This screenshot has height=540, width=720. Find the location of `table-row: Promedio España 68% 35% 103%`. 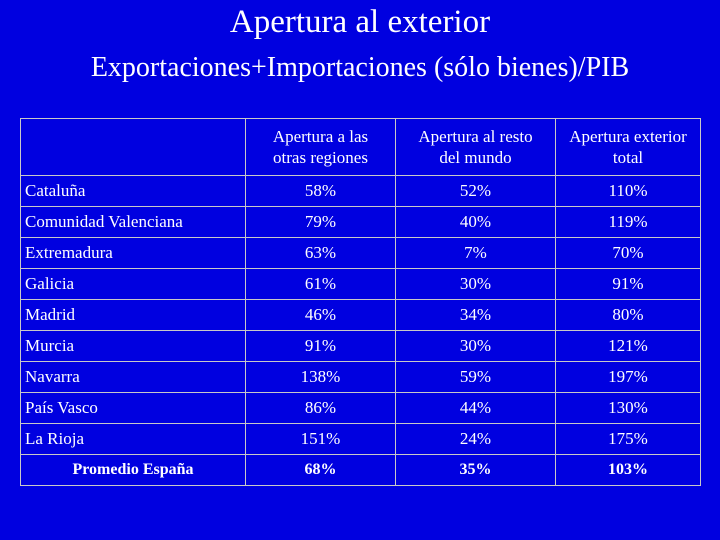

table-row: Promedio España 68% 35% 103% is located at coordinates (360, 470).